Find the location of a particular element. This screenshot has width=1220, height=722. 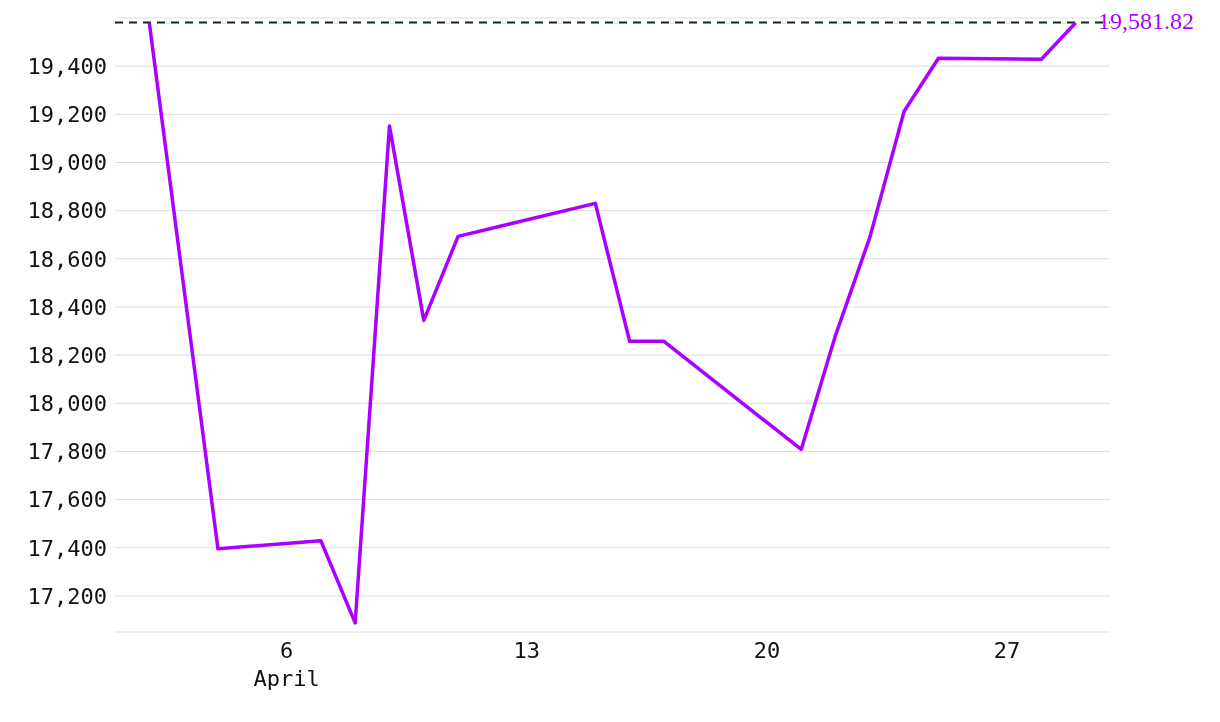

y-tick-label: 18,200 is located at coordinates (67, 355).